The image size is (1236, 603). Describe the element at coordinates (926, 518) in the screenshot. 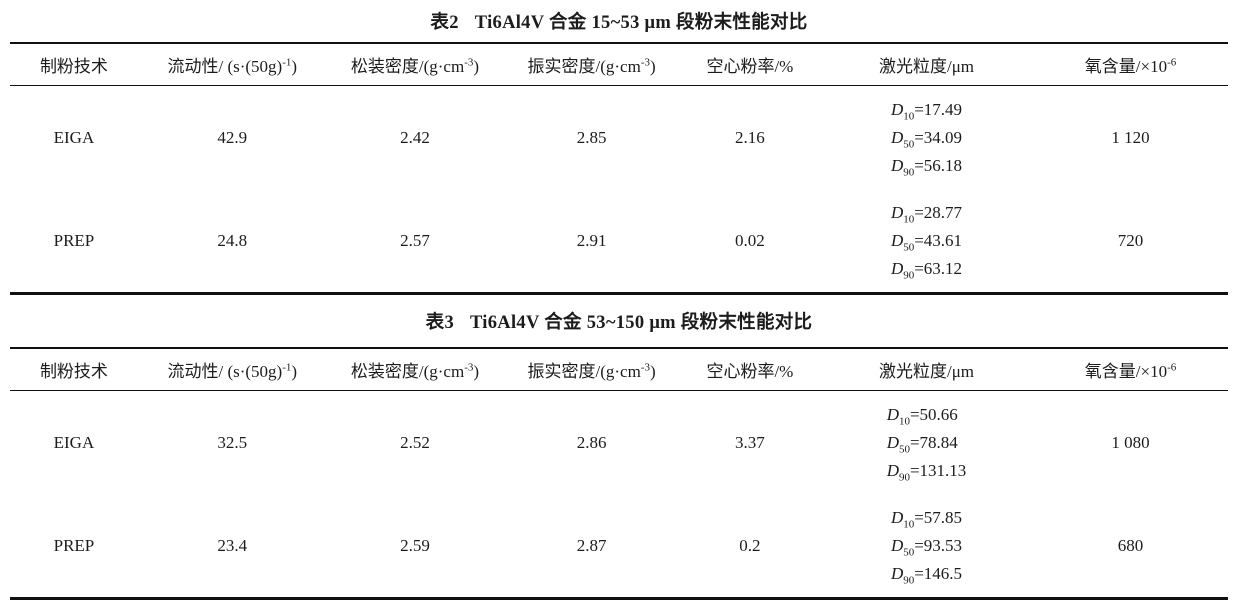

I see `laser-d10: D10=57.85` at that location.